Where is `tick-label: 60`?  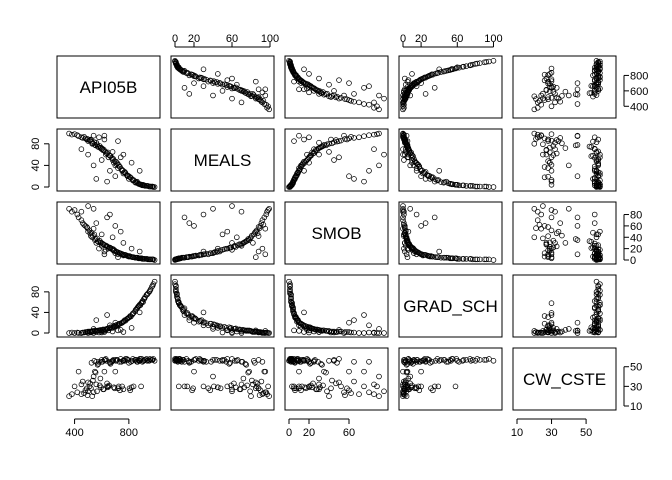 tick-label: 60 is located at coordinates (457, 39).